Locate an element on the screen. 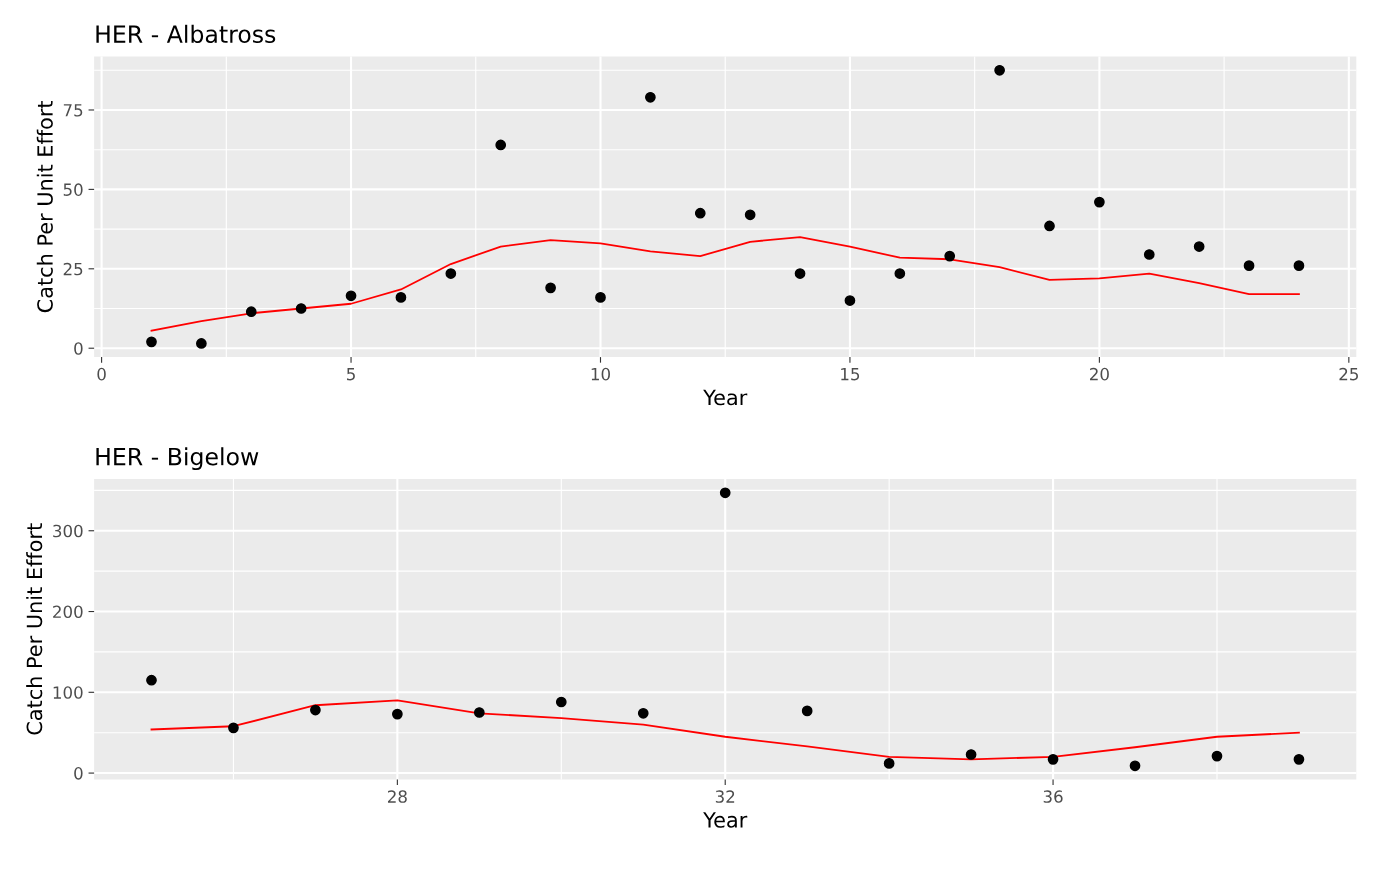 This screenshot has width=1384, height=871. y-tick-label: 100 is located at coordinates (68, 692).